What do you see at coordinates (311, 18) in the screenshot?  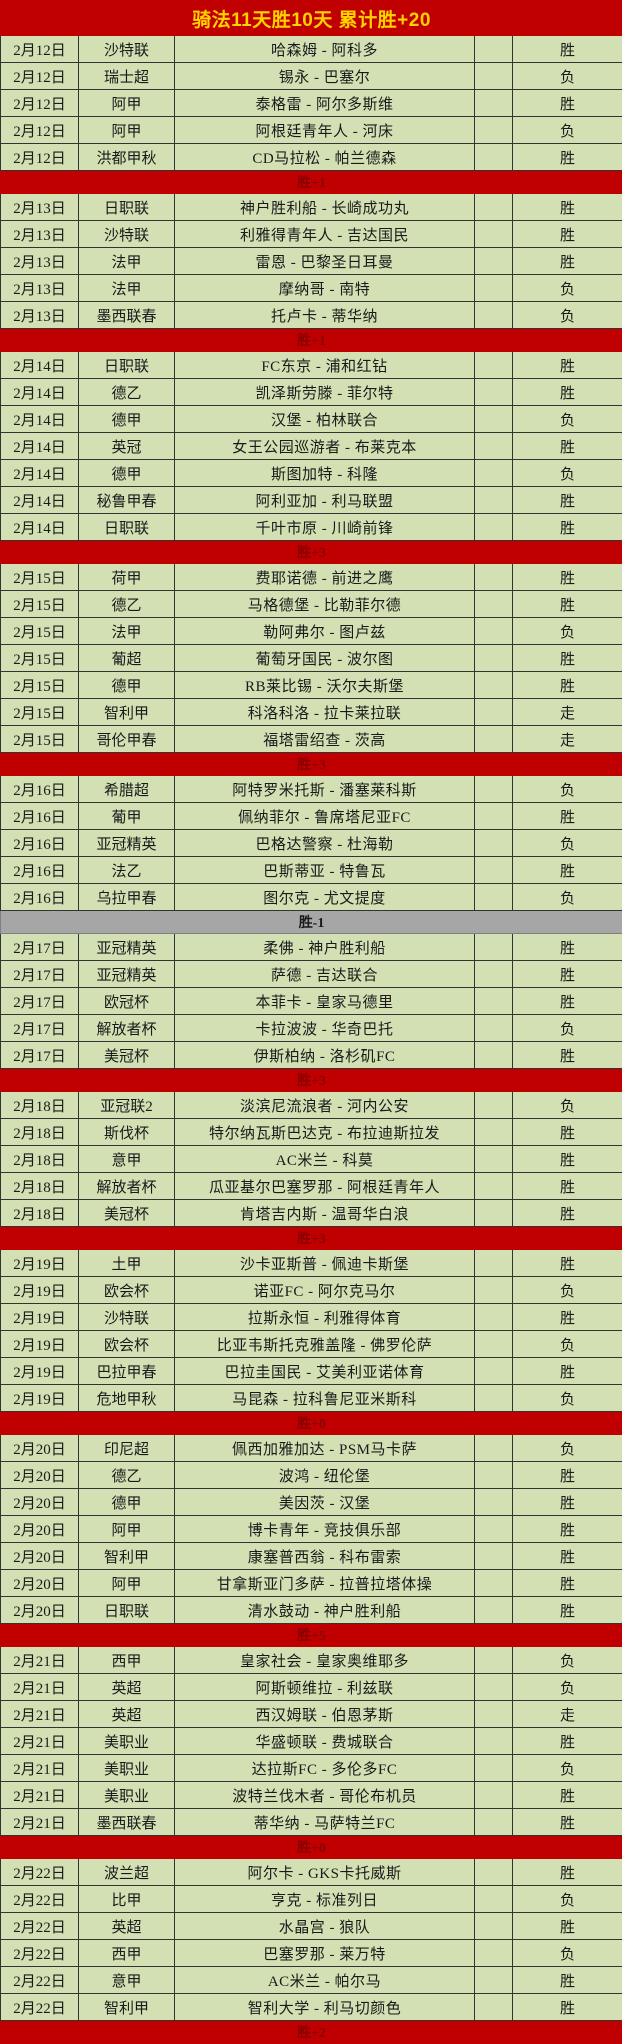 I see `sheet-title-row: 骑法11天胜10天 累计胜+20` at bounding box center [311, 18].